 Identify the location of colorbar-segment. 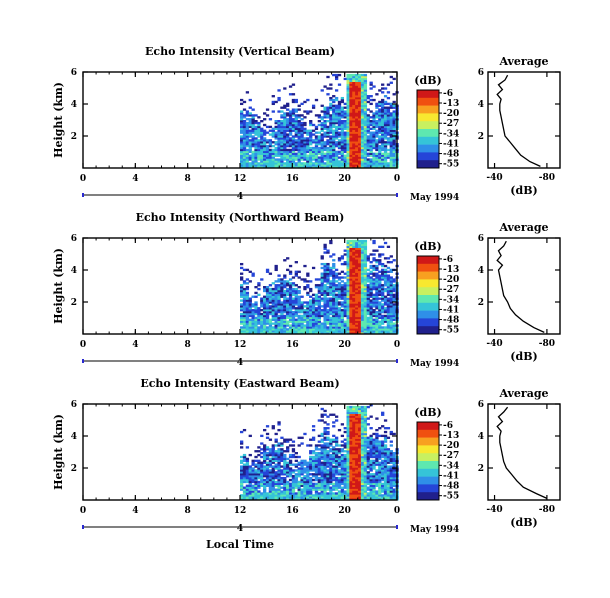
(428, 140).